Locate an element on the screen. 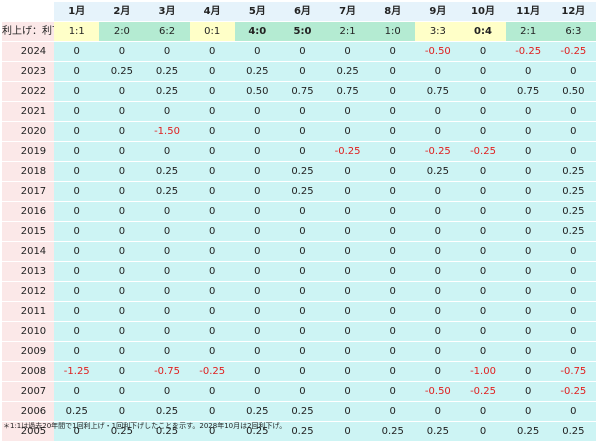 The width and height of the screenshot is (600, 442). ratio-cell: 0:4 is located at coordinates (483, 31).